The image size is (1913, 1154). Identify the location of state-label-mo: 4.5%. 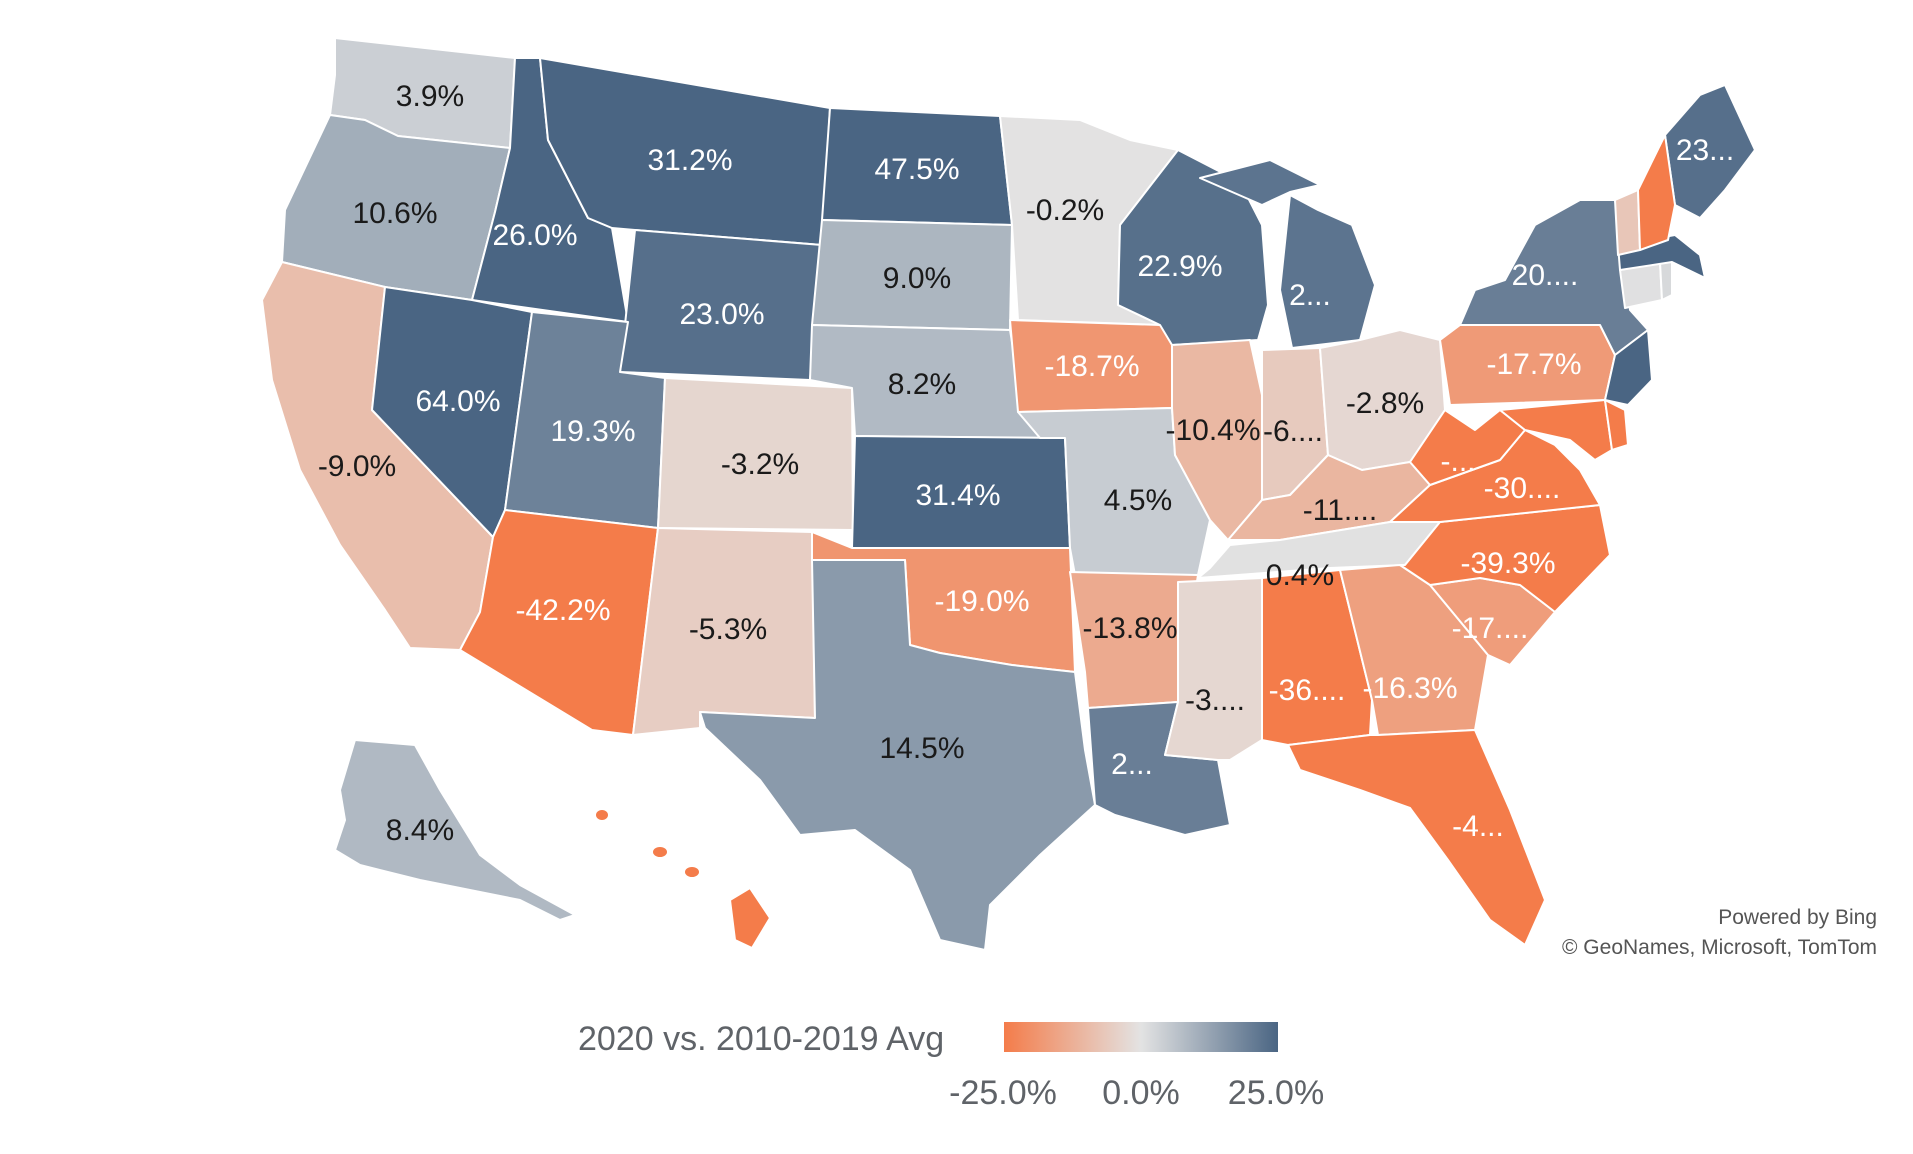
(1138, 500).